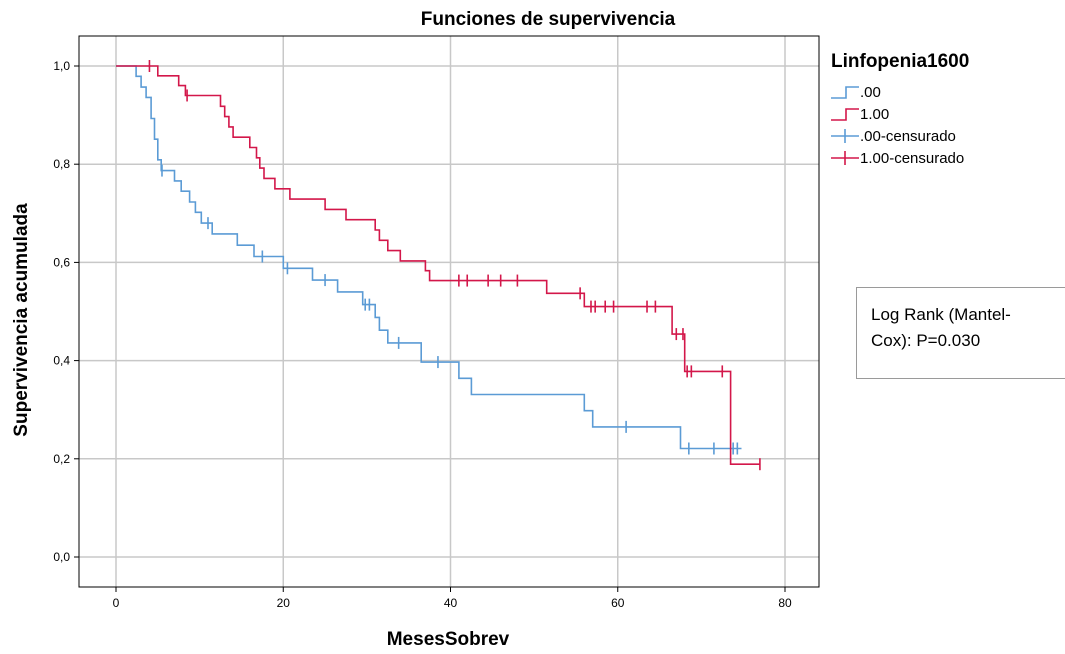 This screenshot has height=654, width=1065. What do you see at coordinates (548, 19) in the screenshot?
I see `chart-title: Funciones de supervivencia` at bounding box center [548, 19].